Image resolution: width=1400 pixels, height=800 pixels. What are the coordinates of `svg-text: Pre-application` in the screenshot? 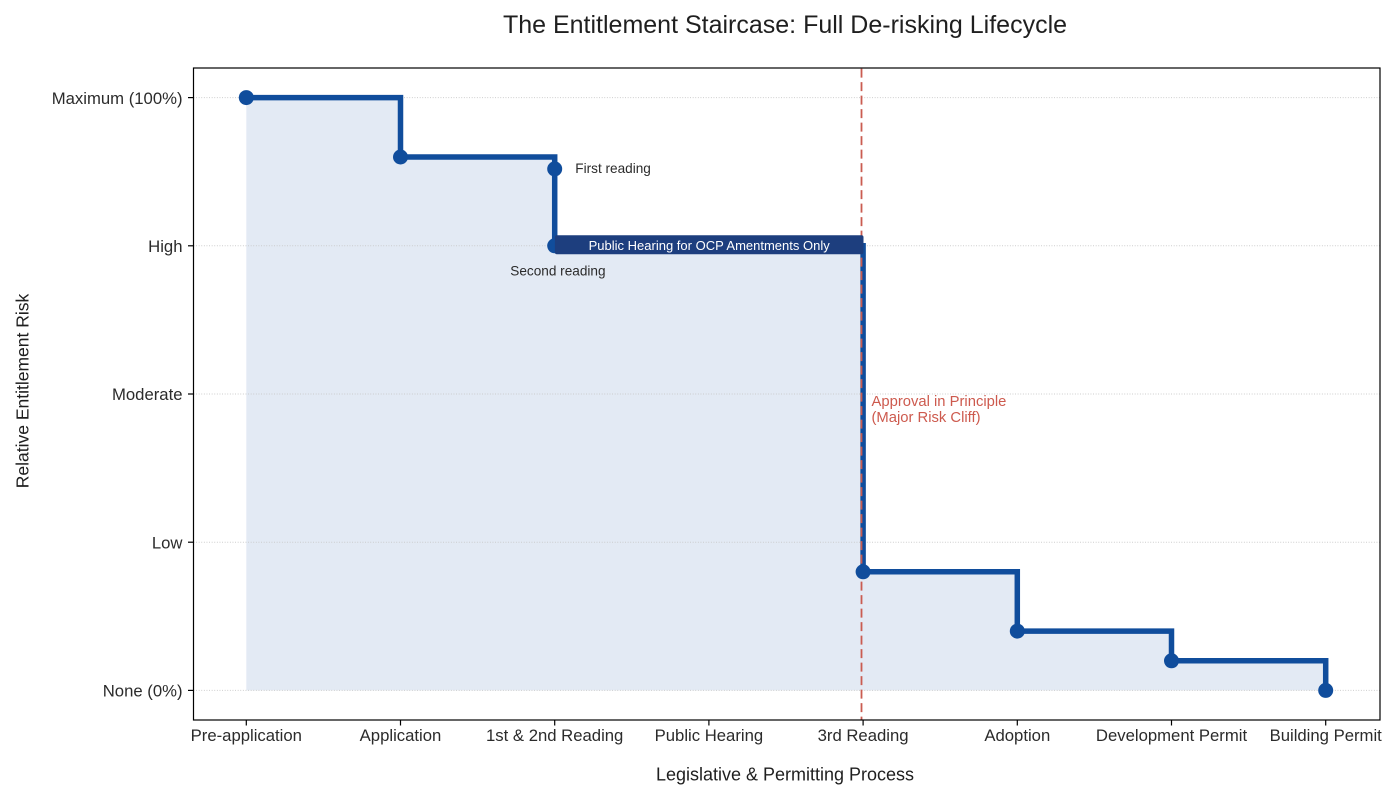 It's located at (246, 735).